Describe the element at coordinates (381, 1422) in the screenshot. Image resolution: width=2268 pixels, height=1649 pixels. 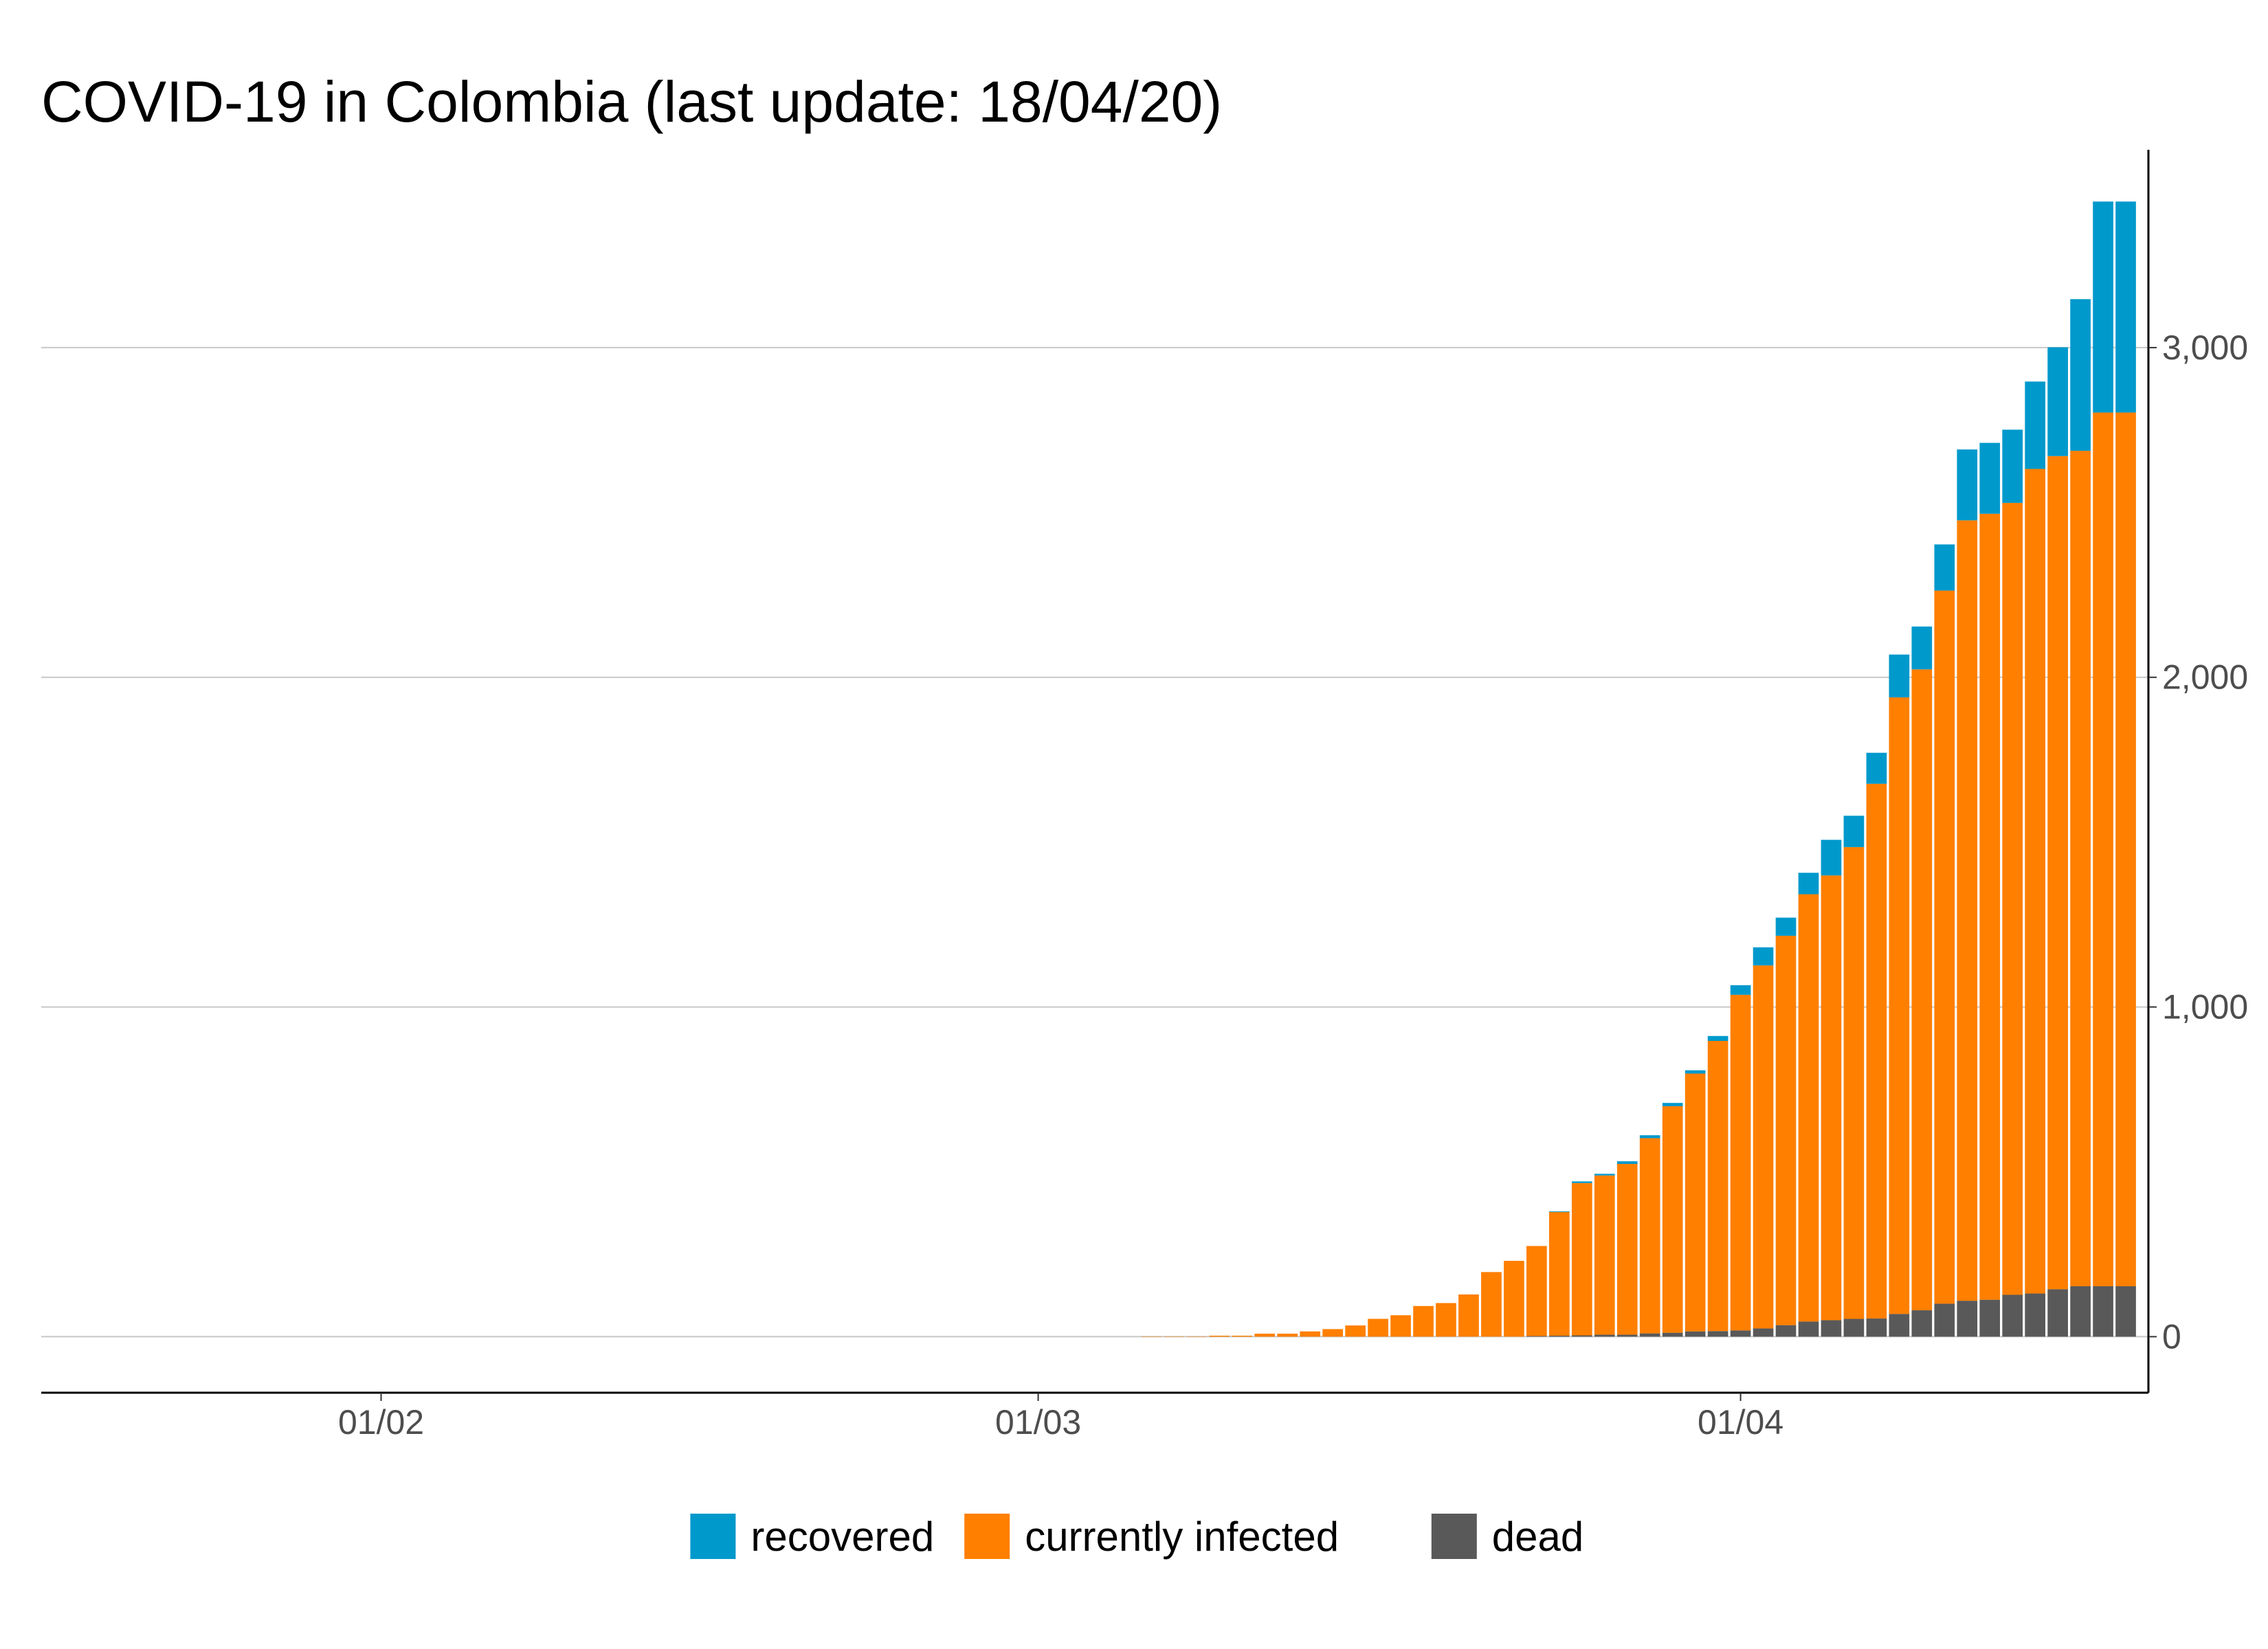
I see `x-tick-label: 01/02` at that location.